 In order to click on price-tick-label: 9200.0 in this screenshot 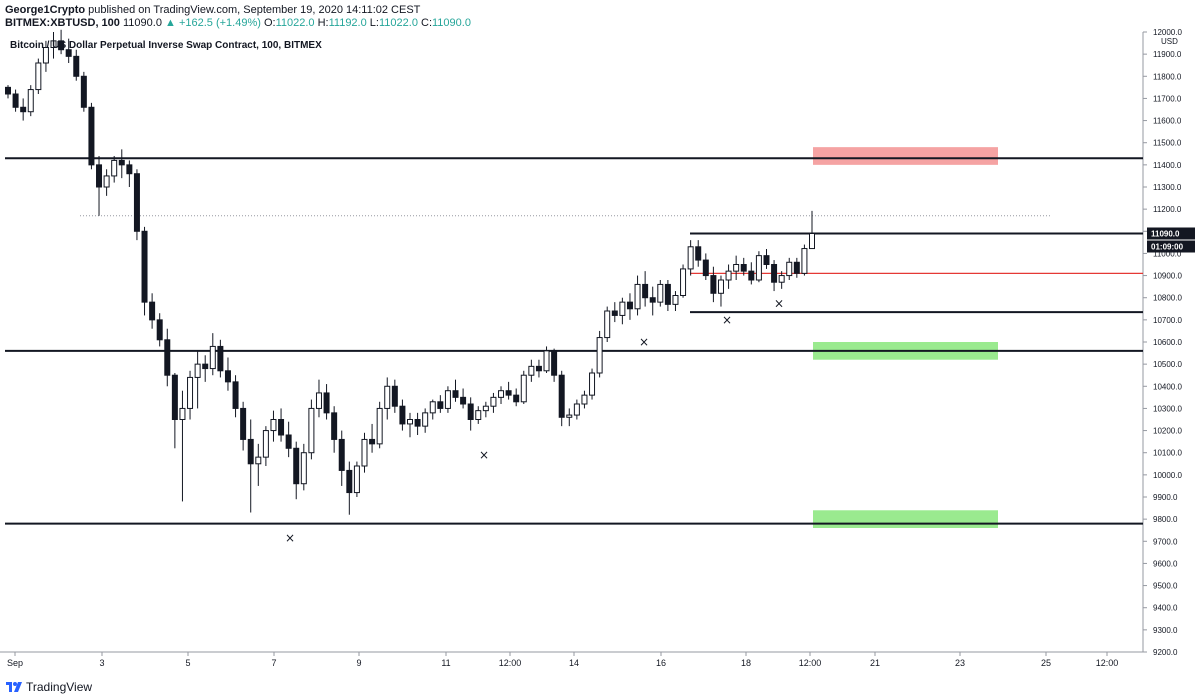, I will do `click(1165, 652)`.